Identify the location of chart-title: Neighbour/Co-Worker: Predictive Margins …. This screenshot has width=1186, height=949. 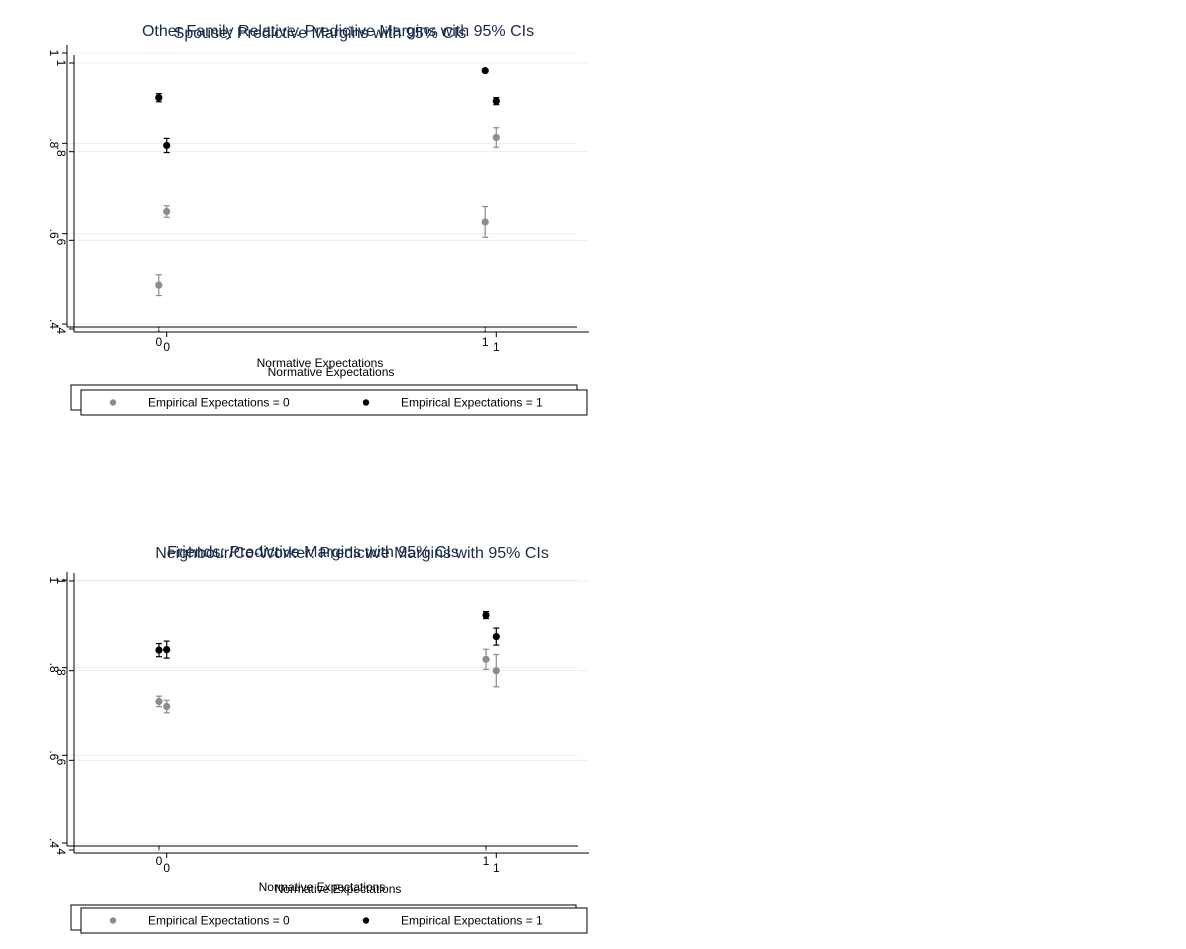
(352, 553).